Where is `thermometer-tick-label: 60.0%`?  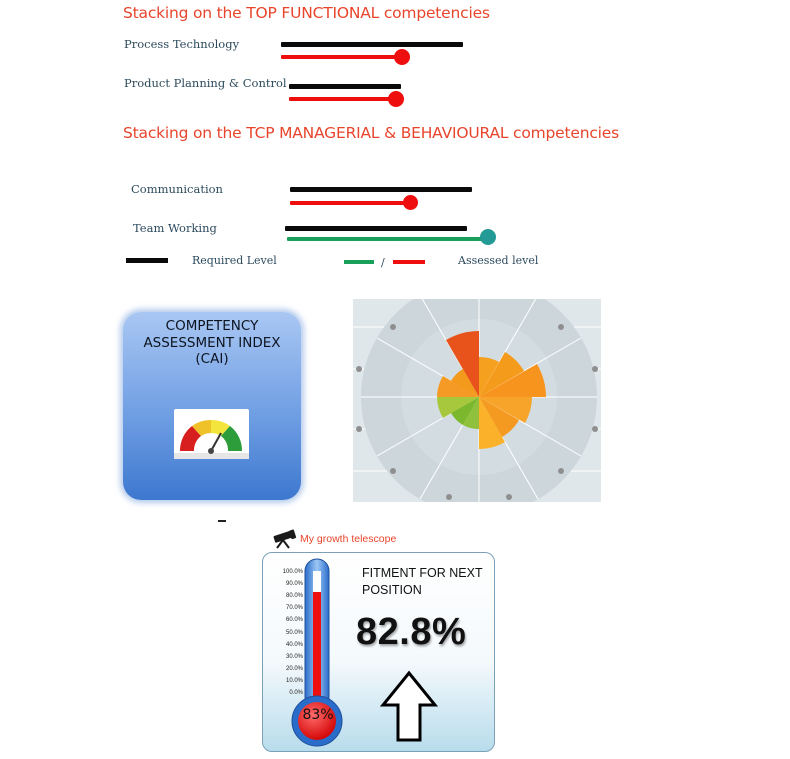 thermometer-tick-label: 60.0% is located at coordinates (294, 620).